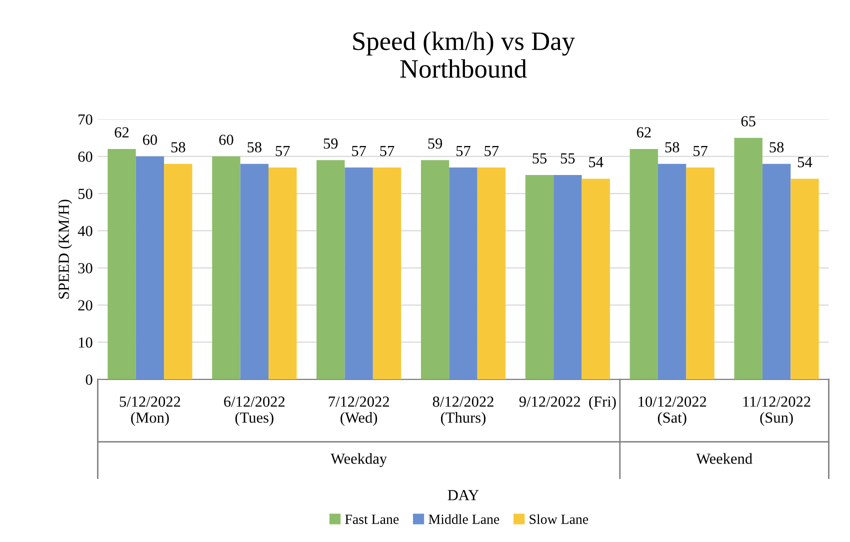 This screenshot has width=850, height=542. Describe the element at coordinates (463, 411) in the screenshot. I see `x-tick-label: 8/12/2022 (Thurs)` at that location.